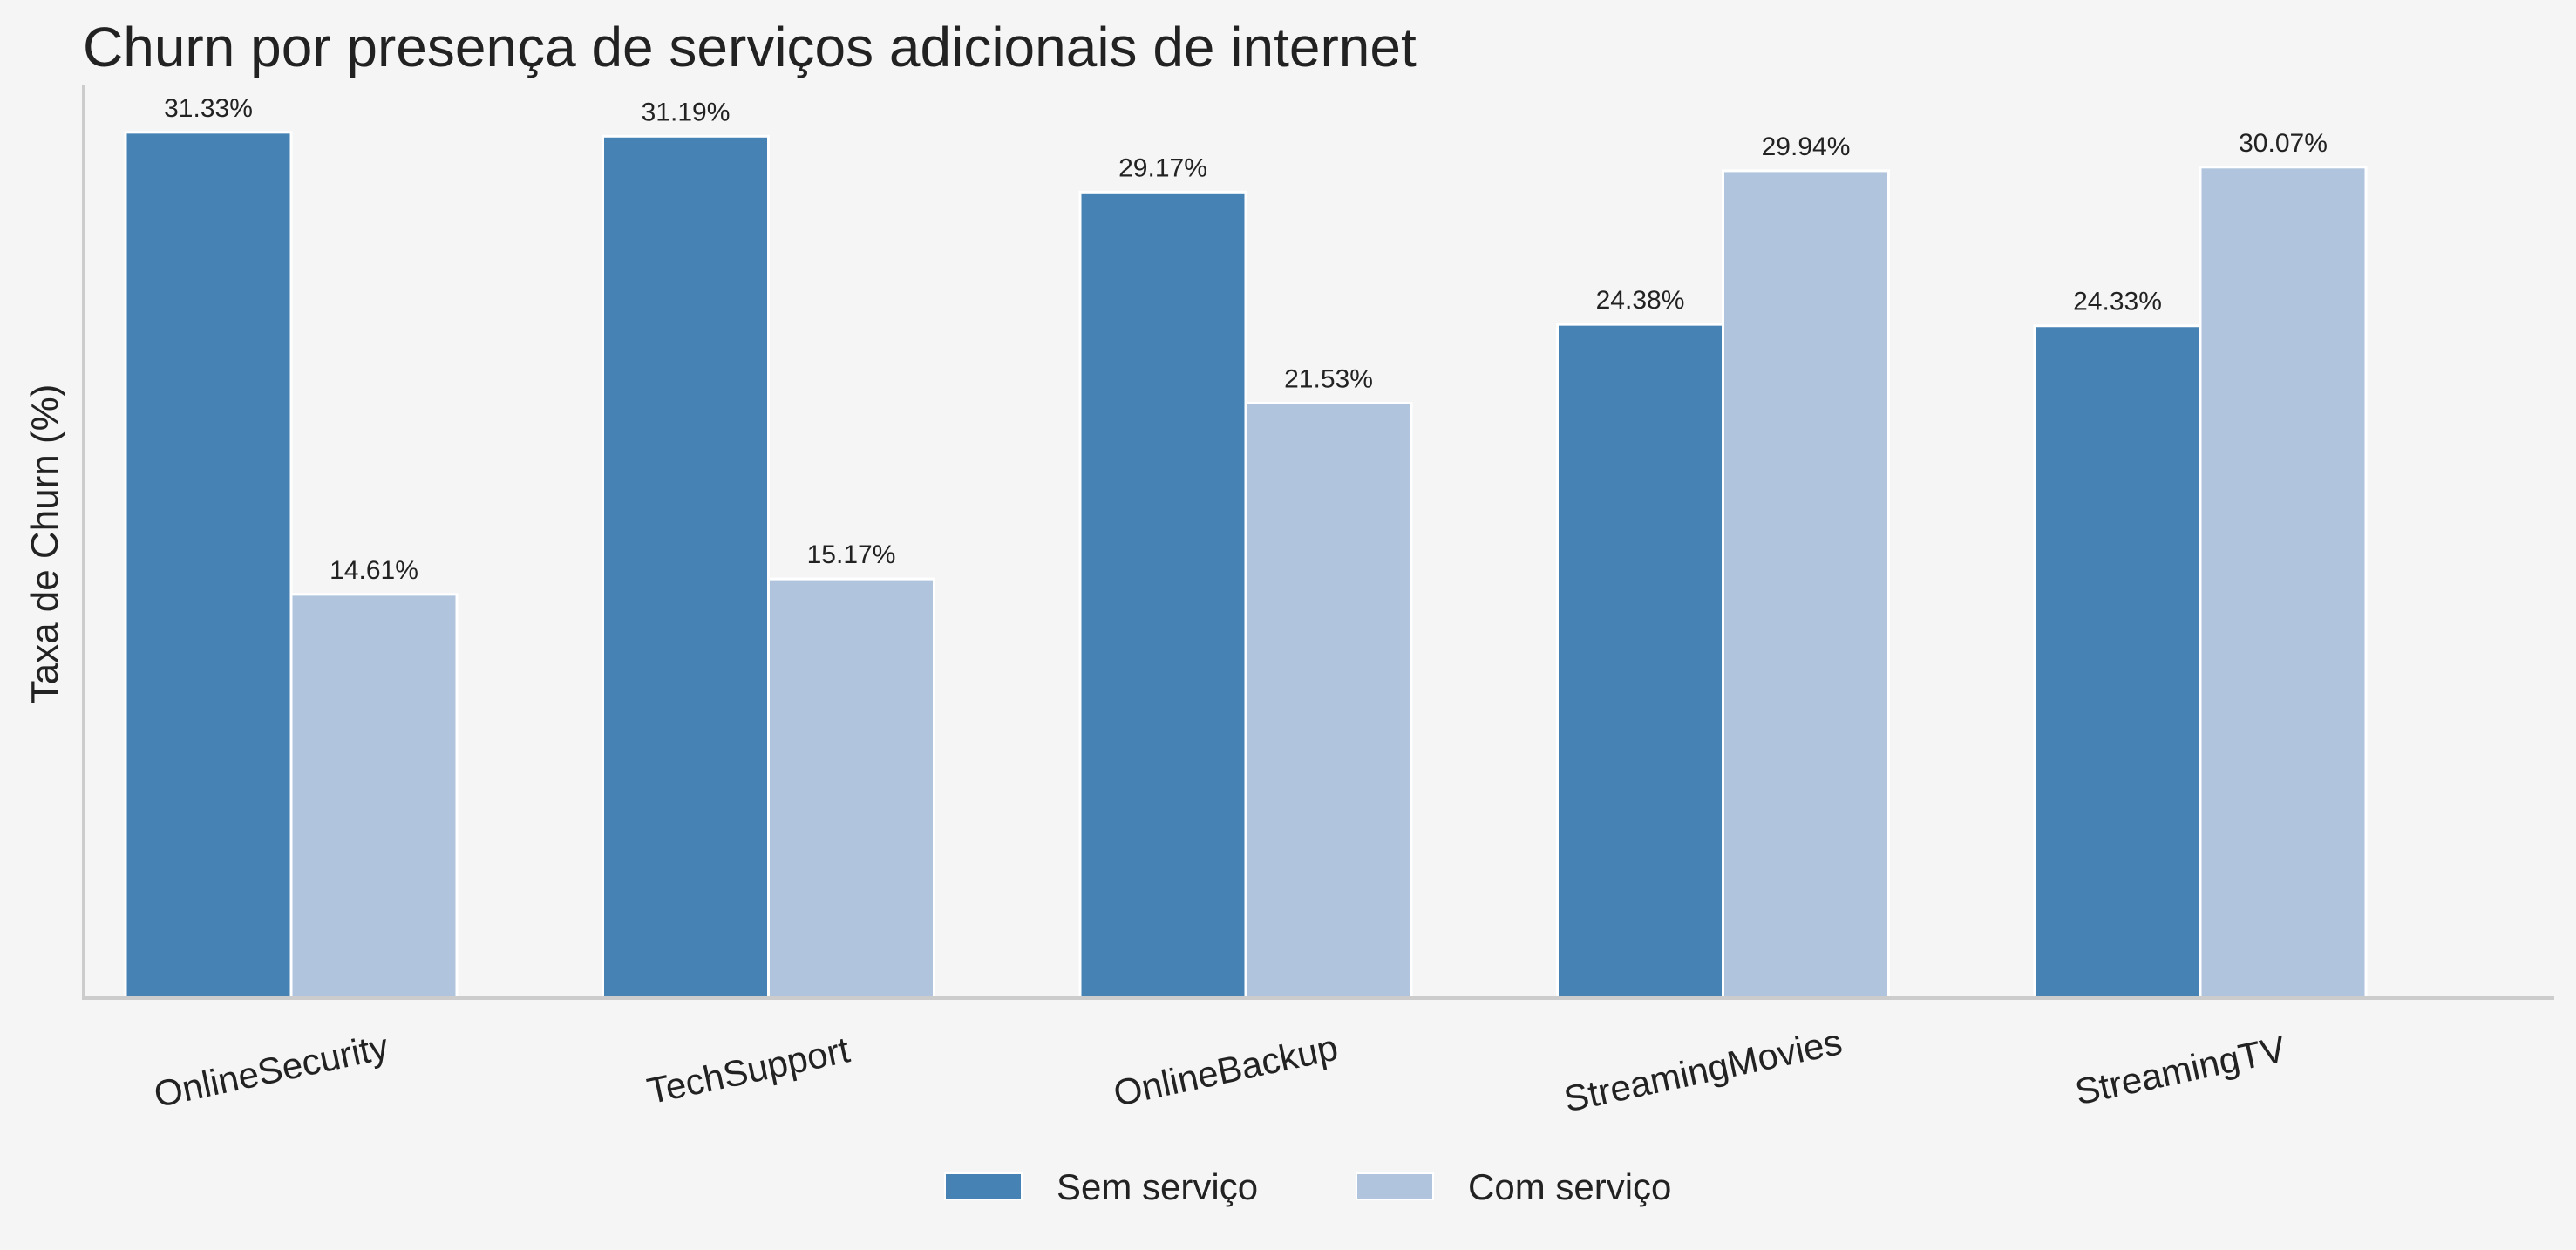  I want to click on x-tick-techsupport: TechSupport, so click(748, 1070).